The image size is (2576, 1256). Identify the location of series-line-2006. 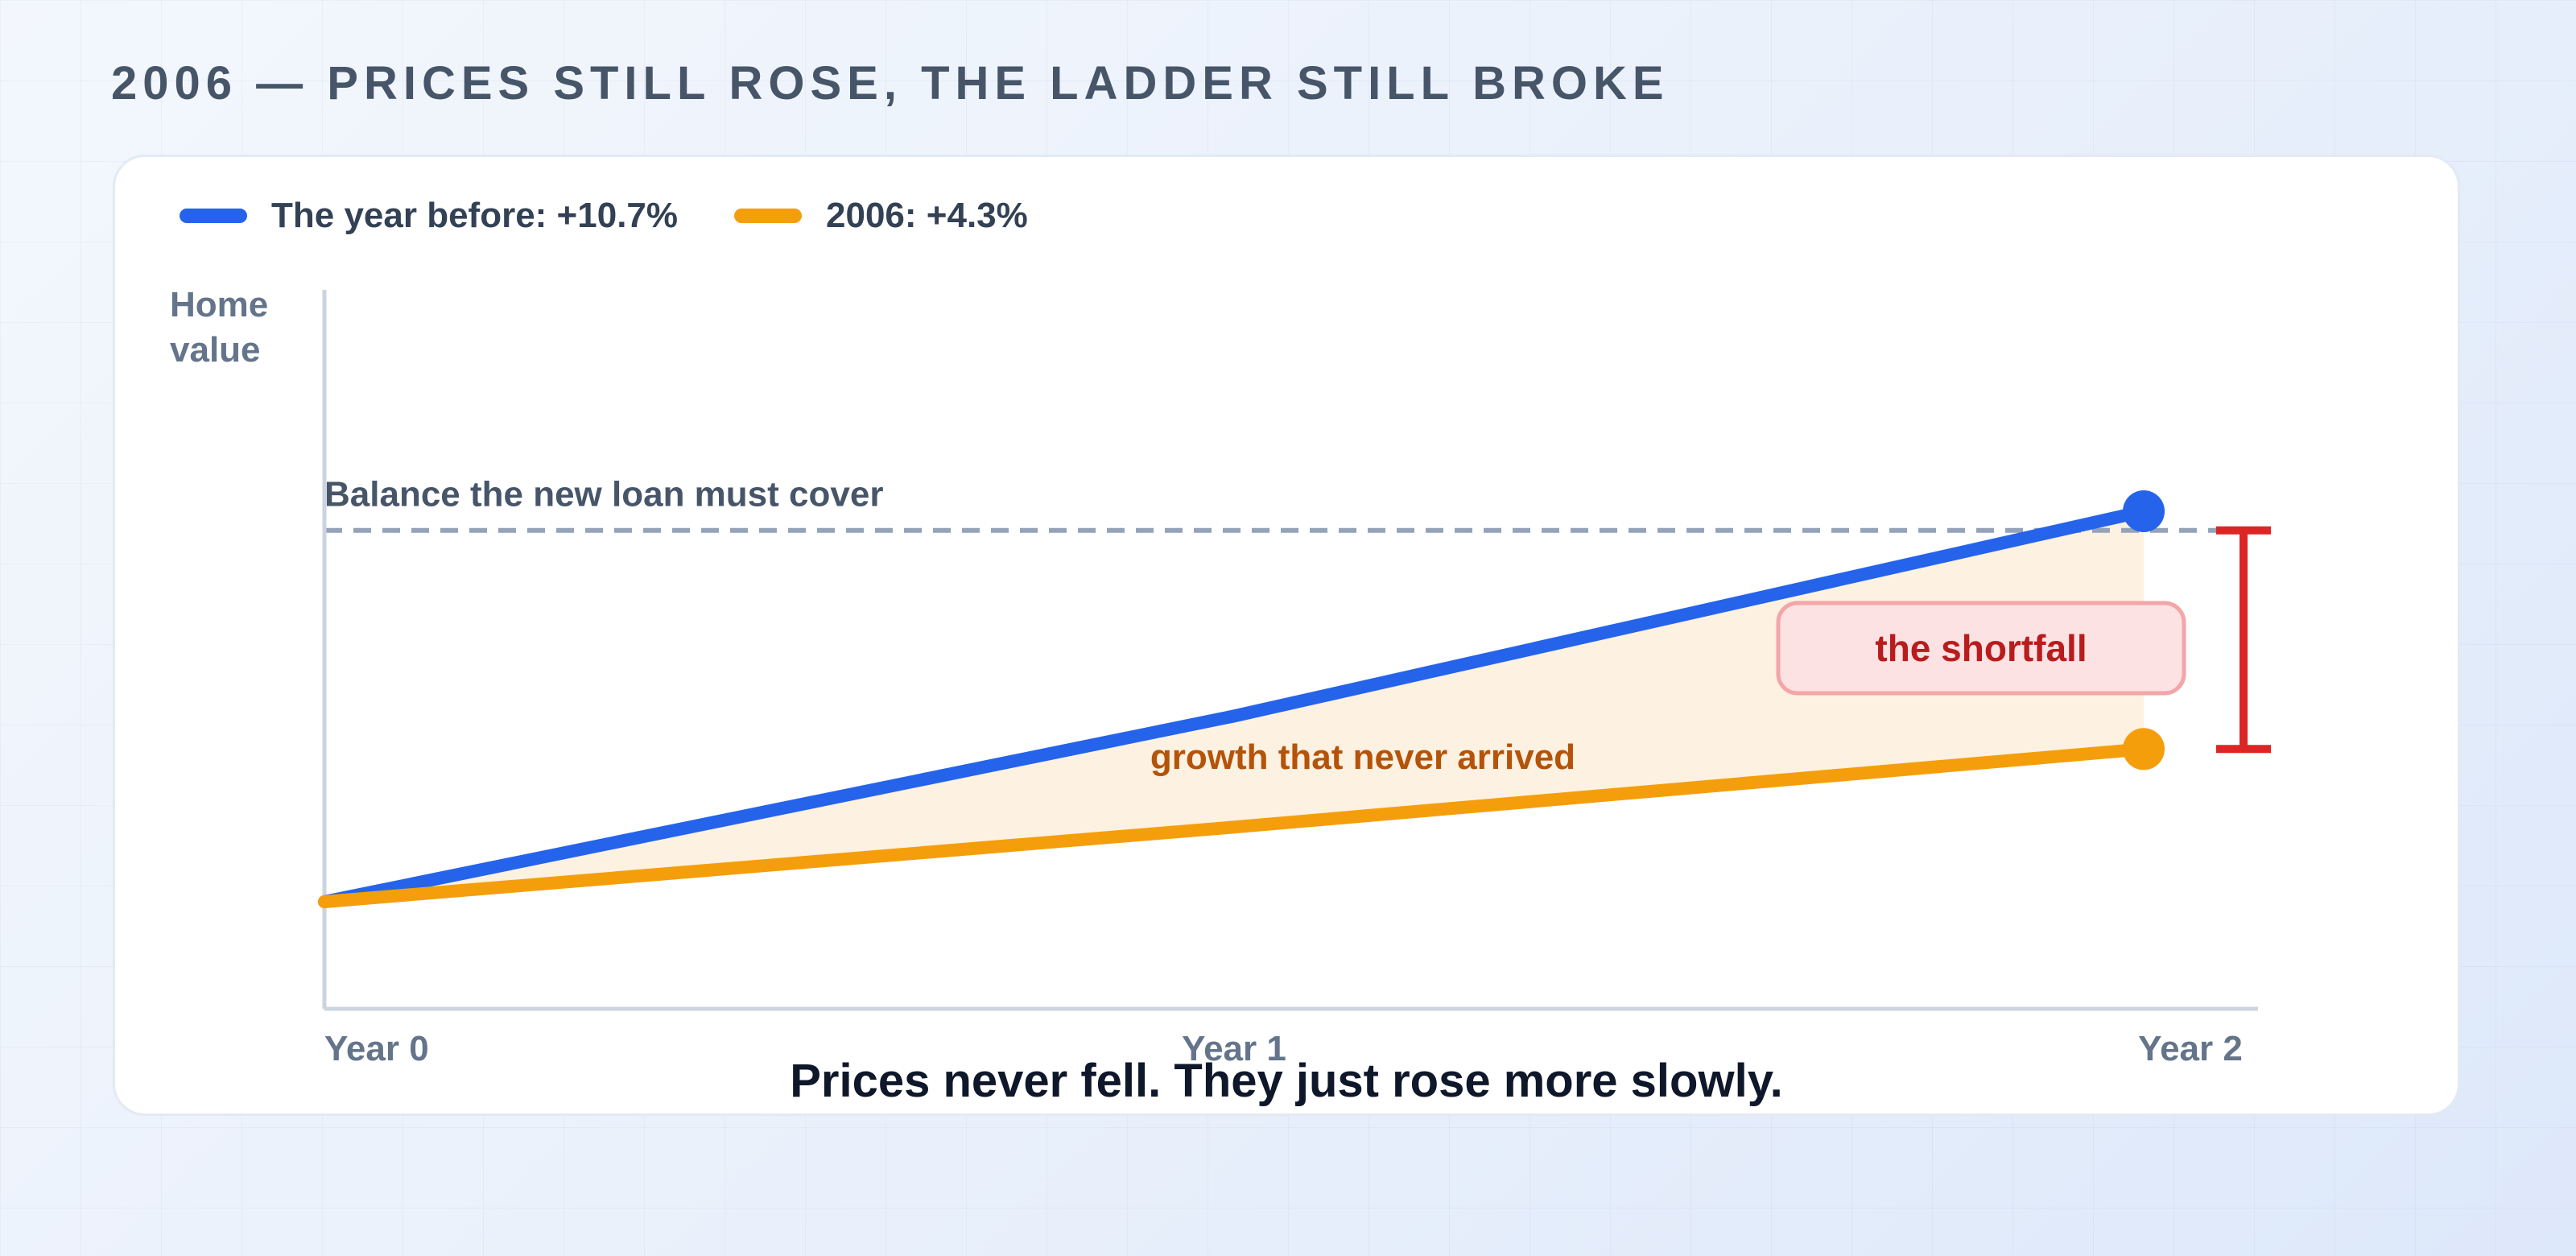
(1234, 825).